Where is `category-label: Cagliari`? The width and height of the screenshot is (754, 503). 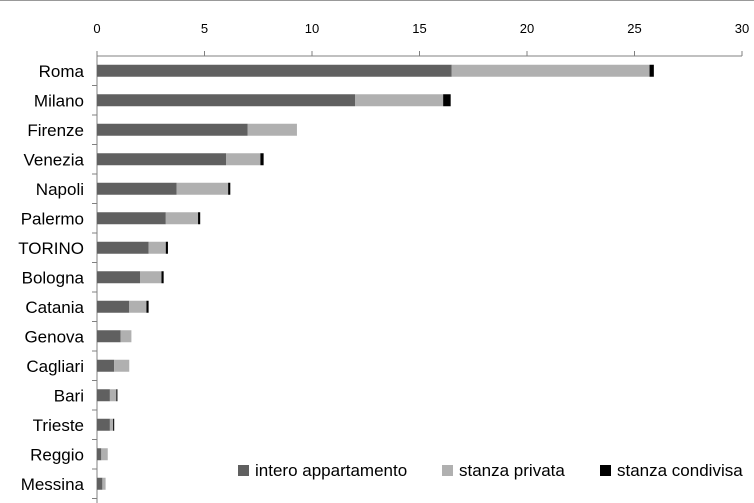 category-label: Cagliari is located at coordinates (55, 366).